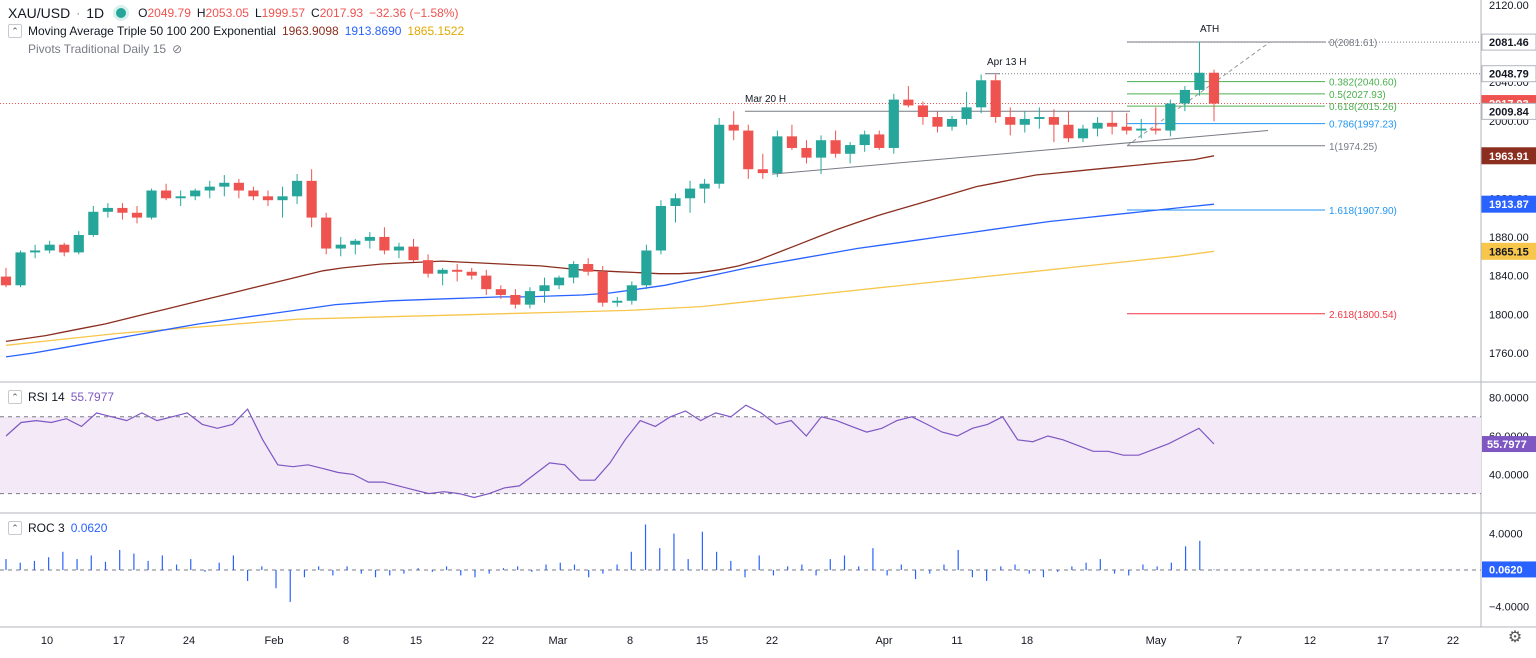 Image resolution: width=1536 pixels, height=658 pixels. Describe the element at coordinates (436, 31) in the screenshot. I see `ma200-value: 1865.1522` at that location.